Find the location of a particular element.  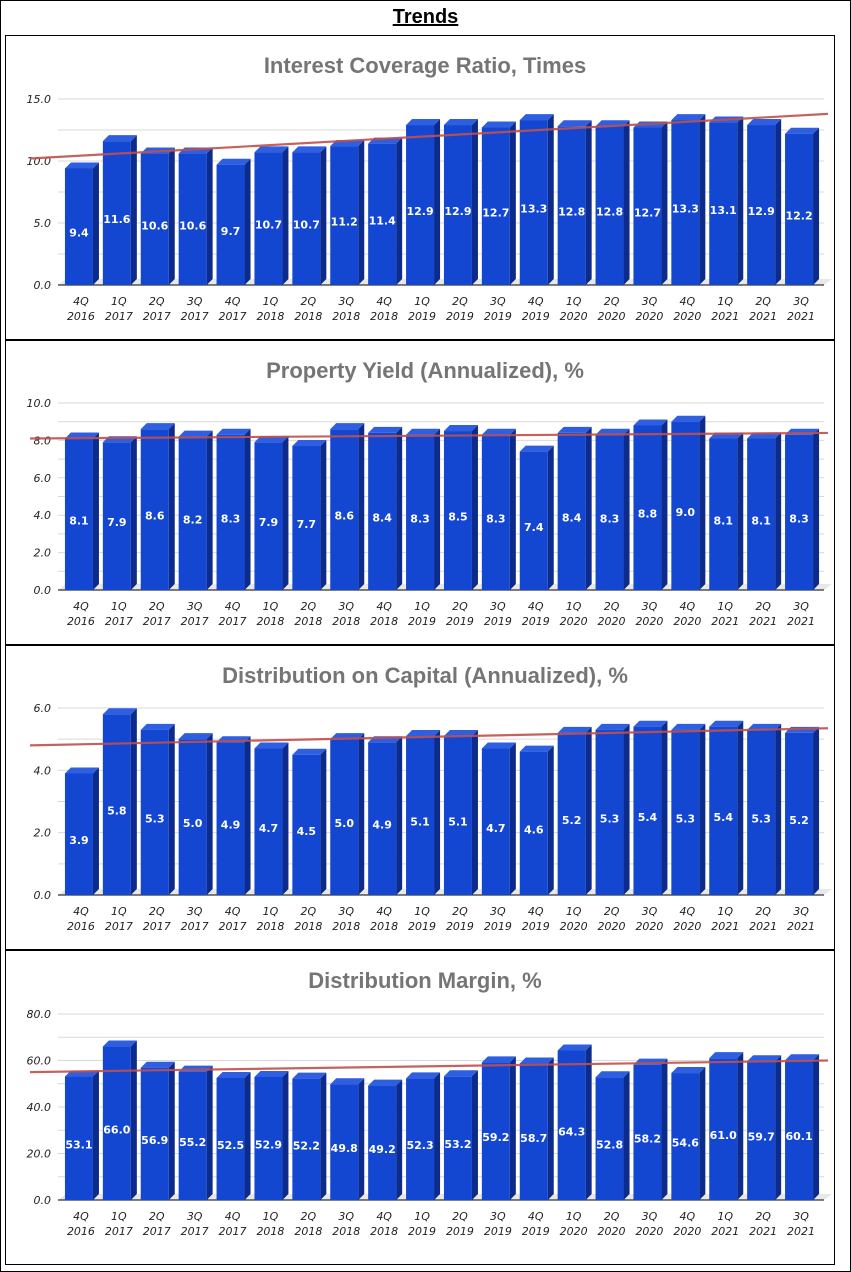

data-label: 8.4 is located at coordinates (572, 517).